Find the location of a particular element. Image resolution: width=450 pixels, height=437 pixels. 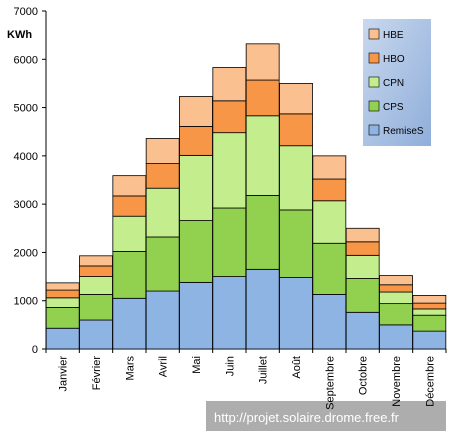

legend: HBE HBO CPN CPS RemiseS is located at coordinates (397, 82).